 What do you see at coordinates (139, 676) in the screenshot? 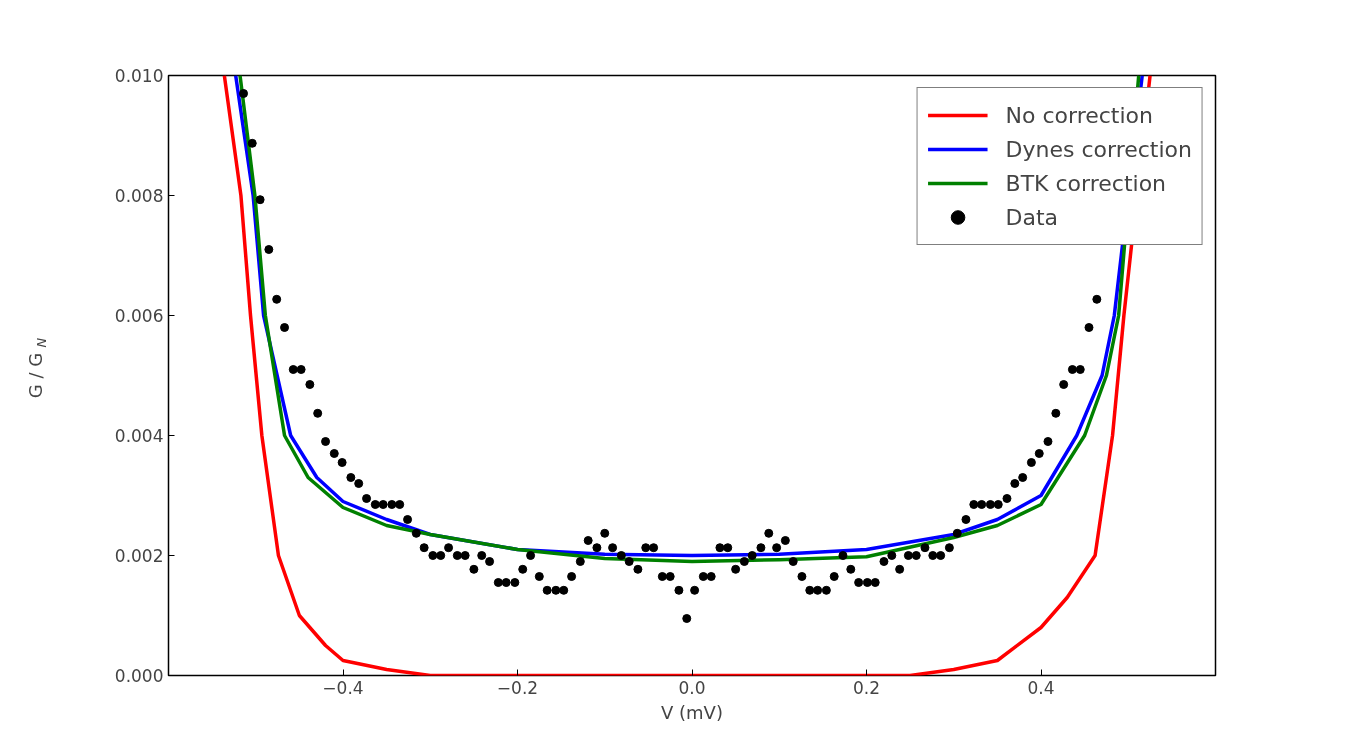
I see `y-tick-label: 0.000` at bounding box center [139, 676].